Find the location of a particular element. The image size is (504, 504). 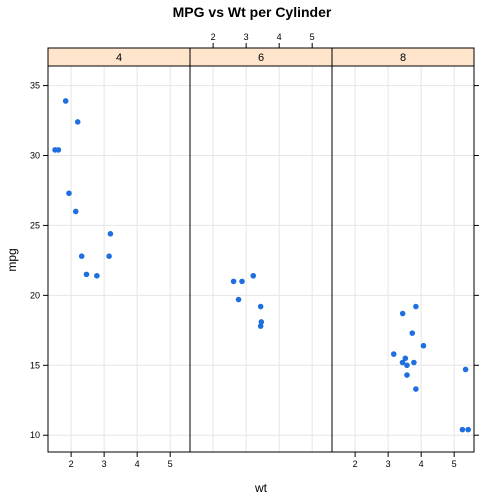

panel-strip-label: 8 is located at coordinates (403, 58).